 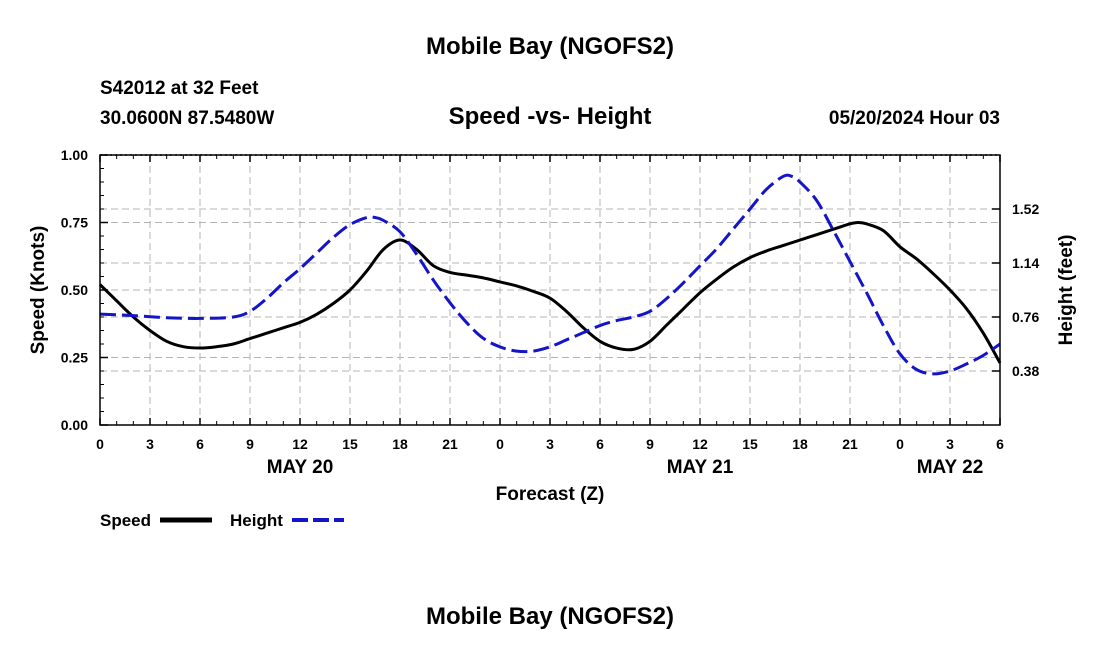 What do you see at coordinates (1025, 317) in the screenshot?
I see `y-right-tick-label: 0.76` at bounding box center [1025, 317].